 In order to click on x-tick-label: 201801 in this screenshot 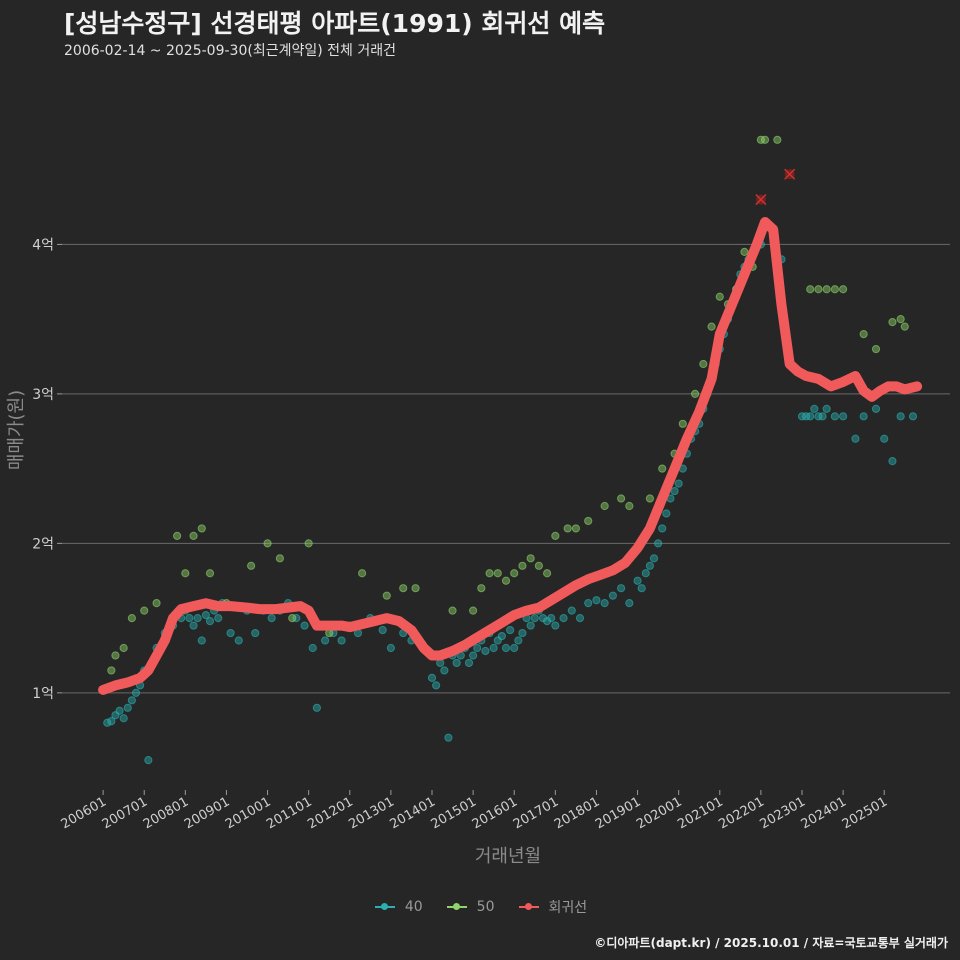, I will do `click(577, 813)`.